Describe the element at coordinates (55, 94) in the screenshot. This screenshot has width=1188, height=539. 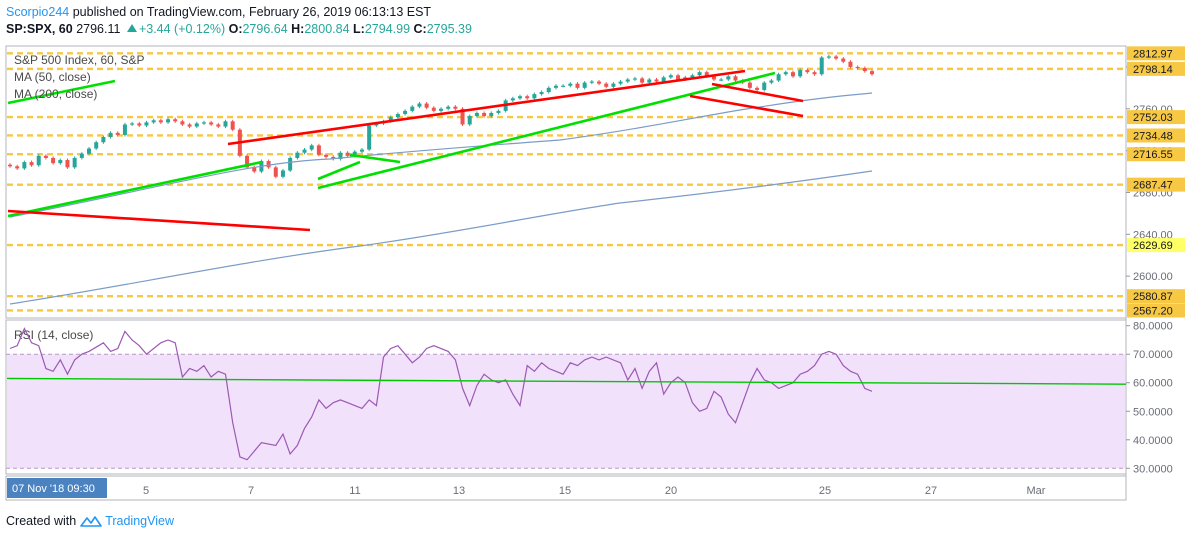
I see `legend-ma-200: MA (200, close)` at that location.